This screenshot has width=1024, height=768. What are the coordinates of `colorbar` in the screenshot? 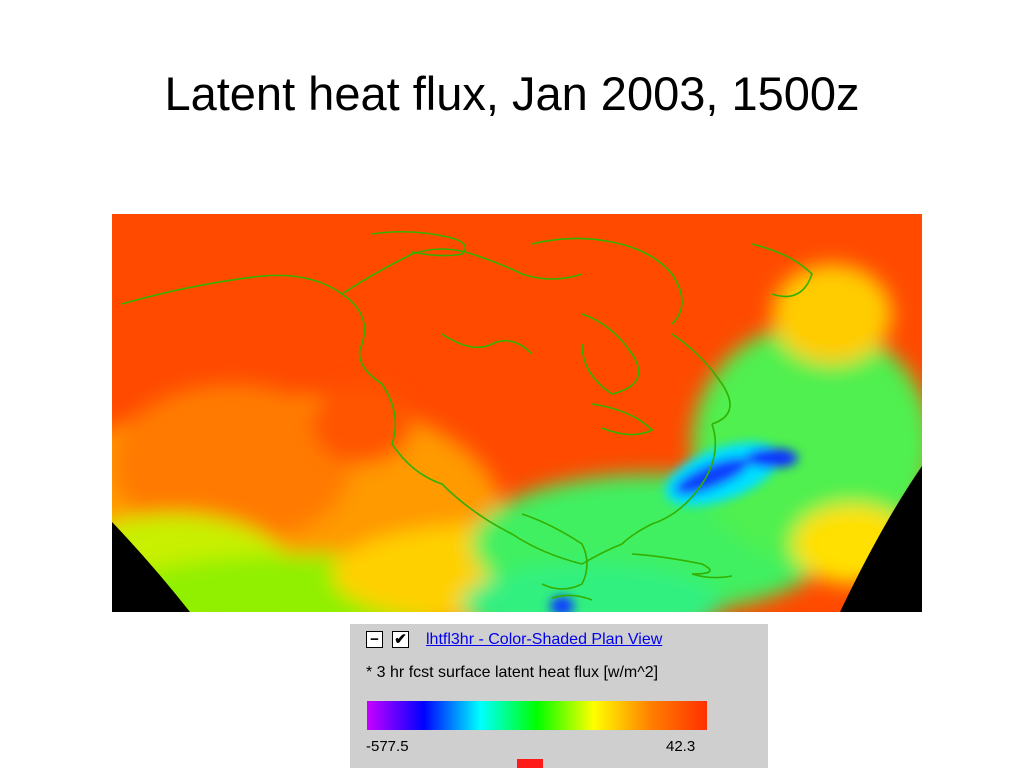 It's located at (537, 715).